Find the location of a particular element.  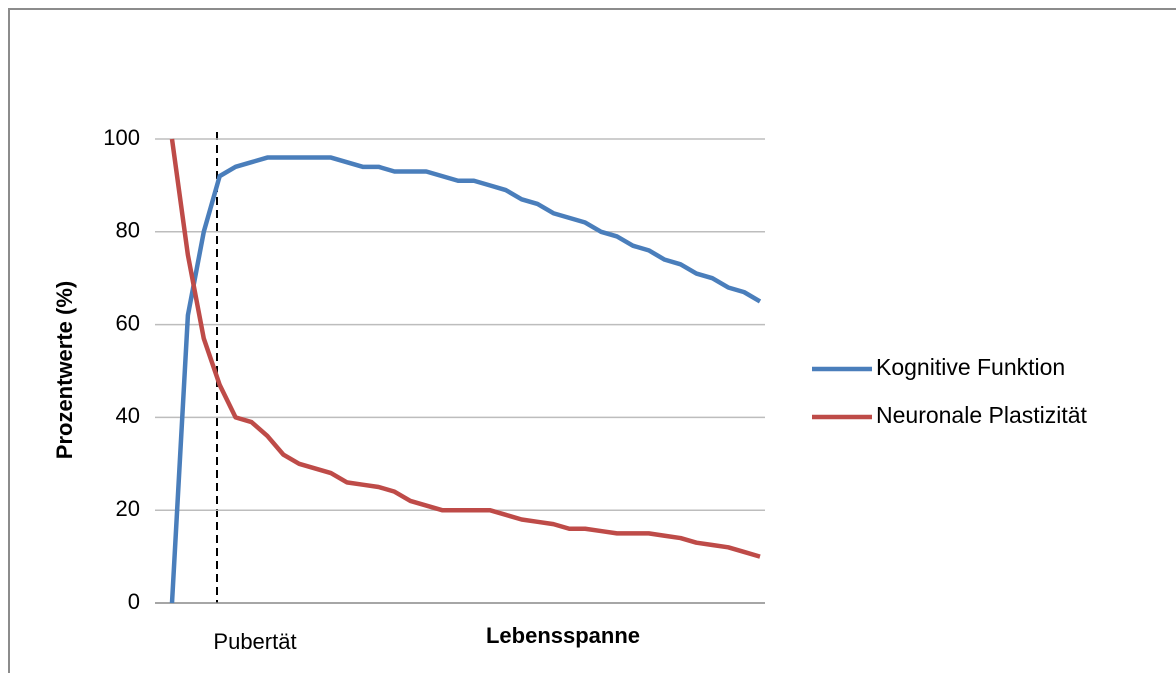

x-axis-title: Lebensspanne is located at coordinates (563, 635).